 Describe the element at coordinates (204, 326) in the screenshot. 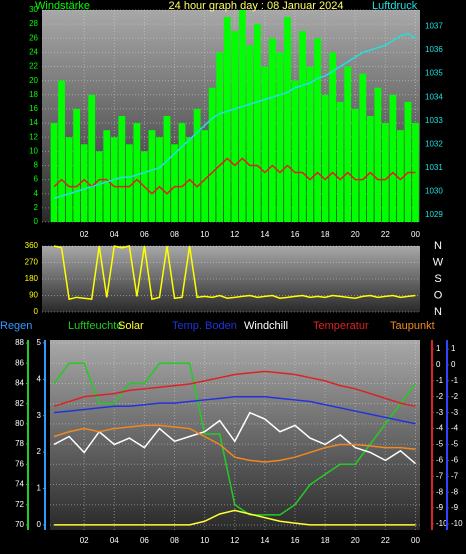

I see `legend-label: Temp. Boden` at that location.